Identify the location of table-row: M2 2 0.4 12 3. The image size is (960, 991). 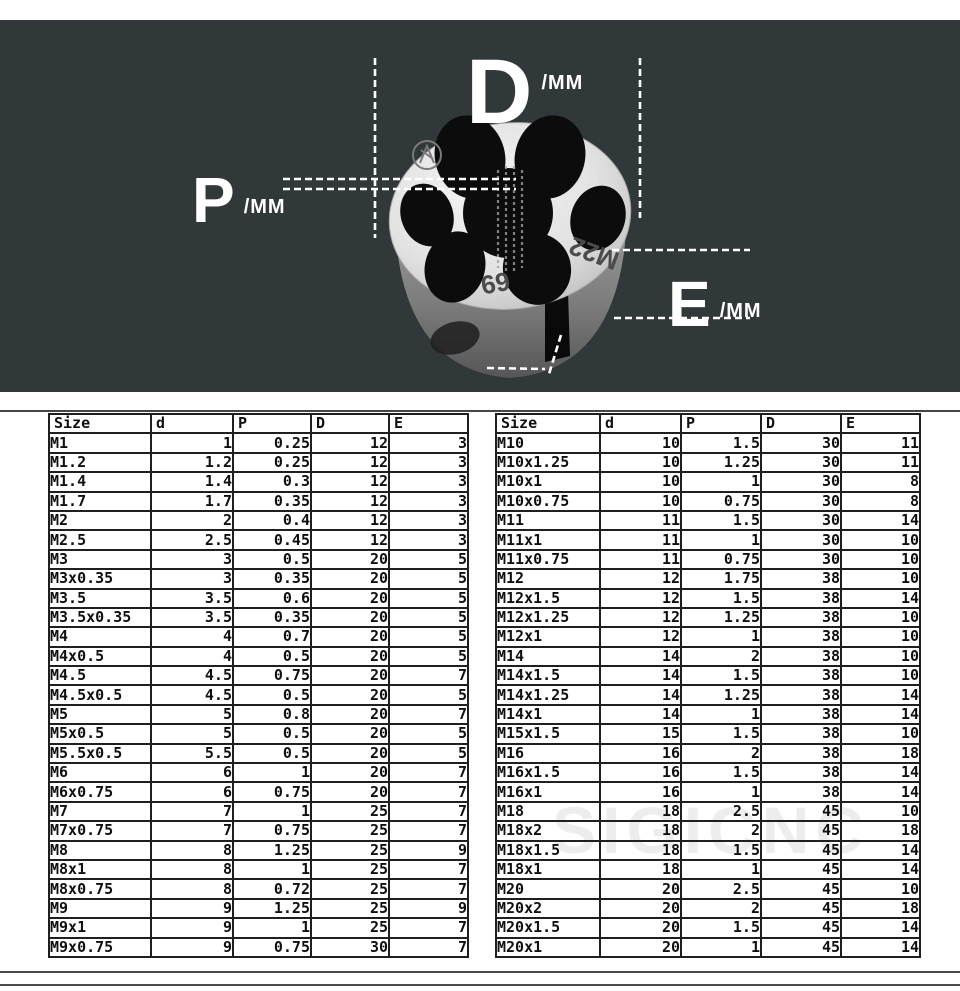
(258, 520).